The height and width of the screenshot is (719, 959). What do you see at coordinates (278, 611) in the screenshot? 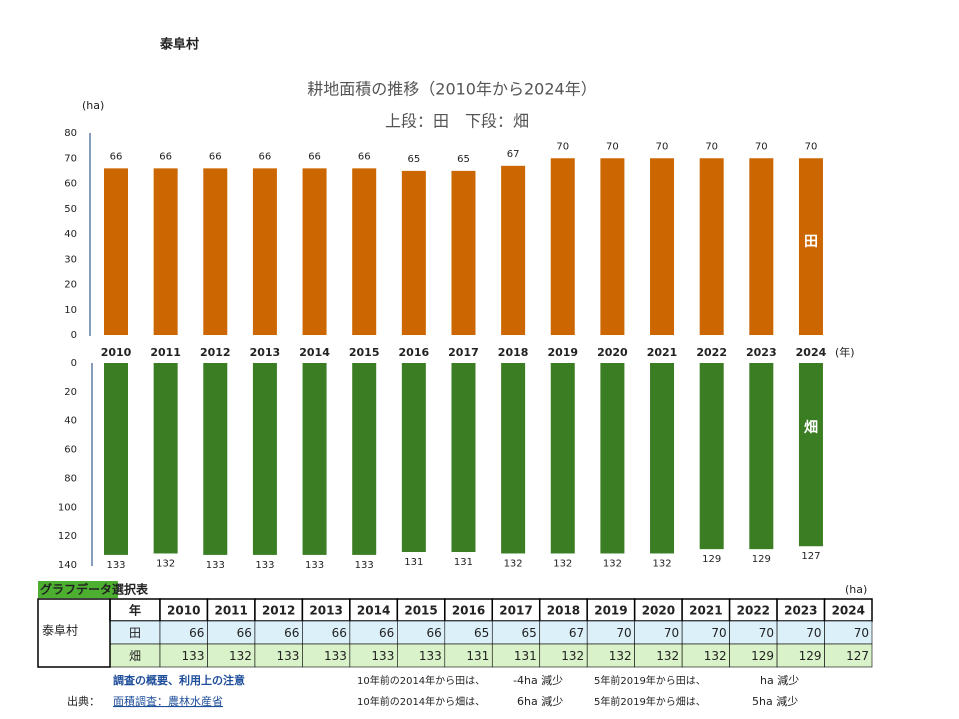
I see `table-header: 2012` at bounding box center [278, 611].